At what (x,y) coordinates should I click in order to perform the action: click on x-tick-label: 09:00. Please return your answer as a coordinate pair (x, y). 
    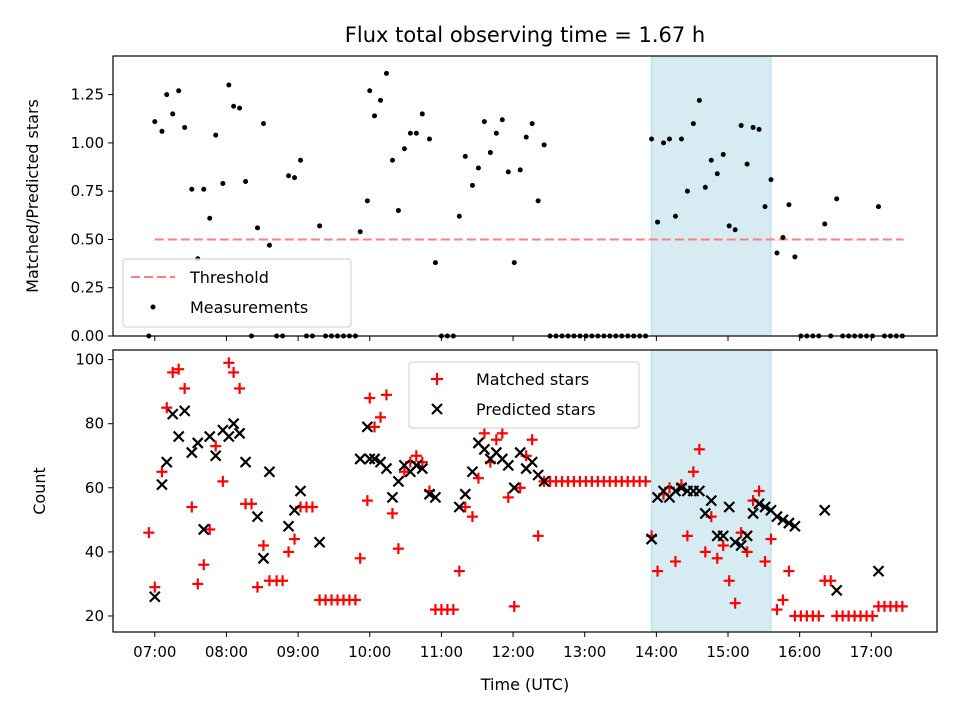
    Looking at the image, I should click on (297, 652).